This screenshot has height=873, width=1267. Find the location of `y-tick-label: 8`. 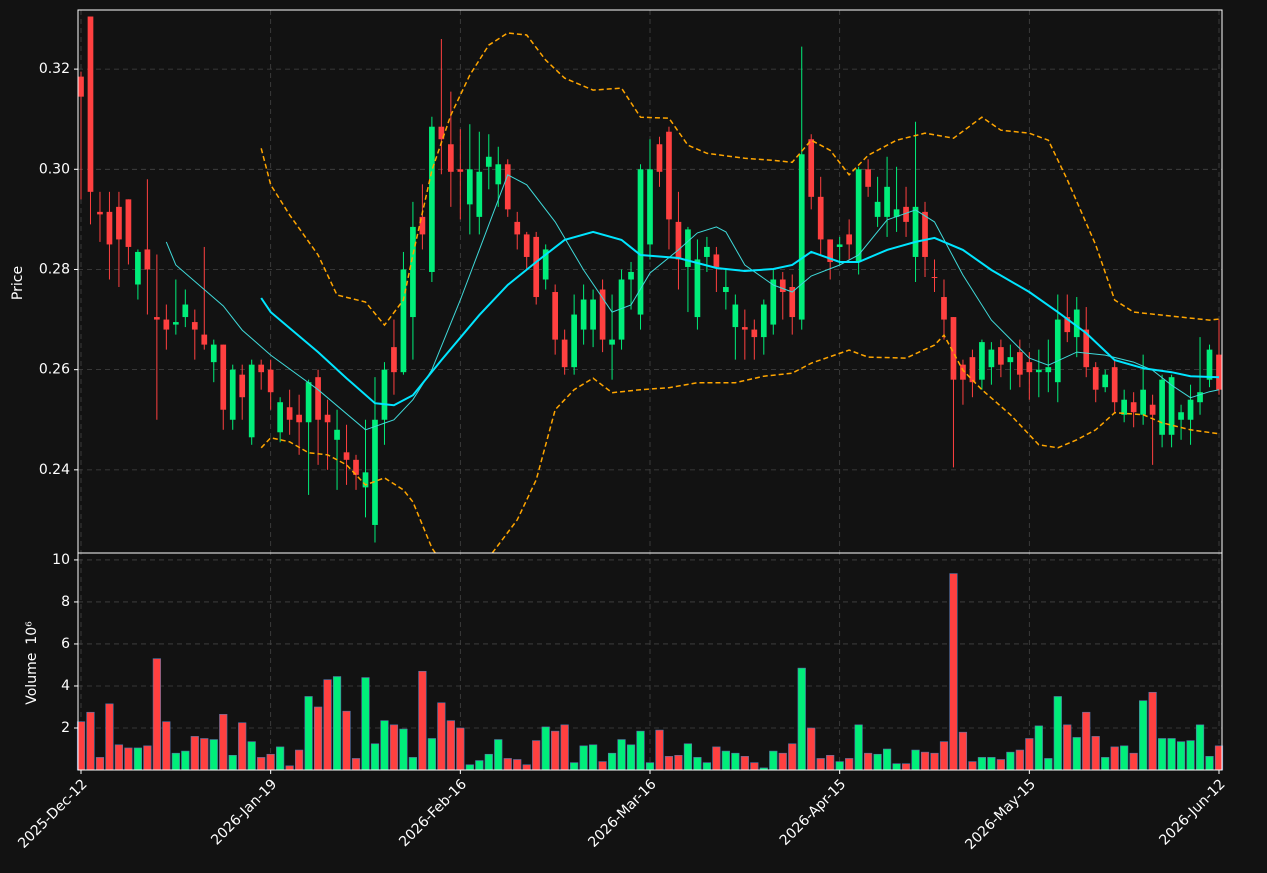

y-tick-label: 8 is located at coordinates (65, 602).